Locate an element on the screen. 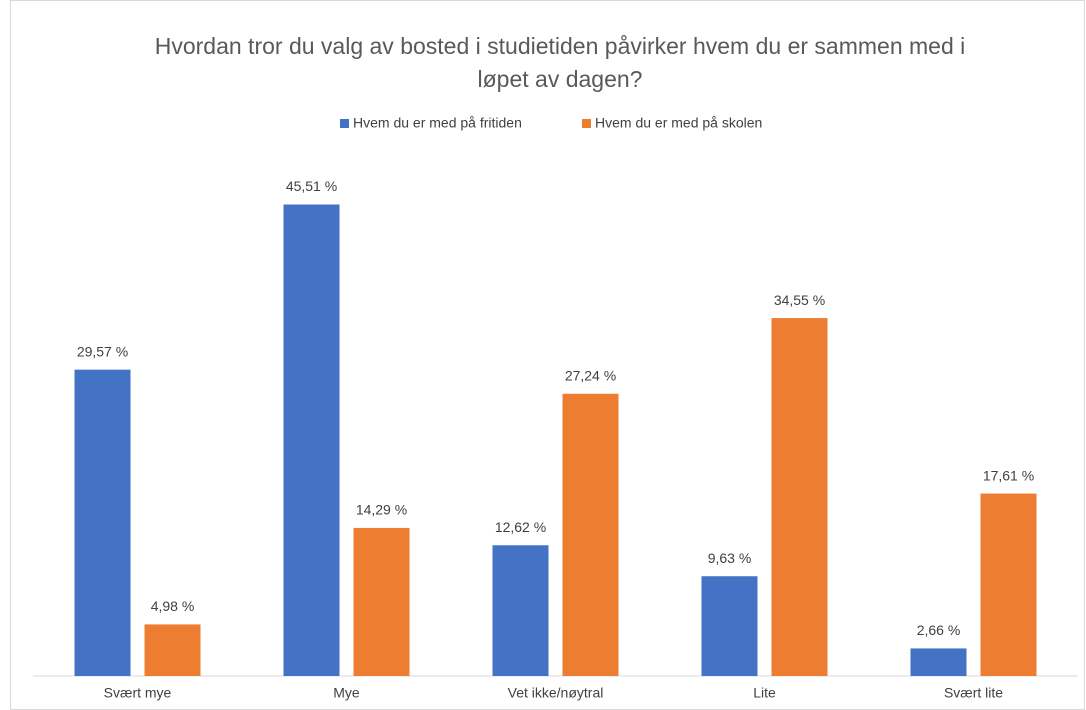 This screenshot has width=1086, height=710. data-label: 27,24 % is located at coordinates (590, 375).